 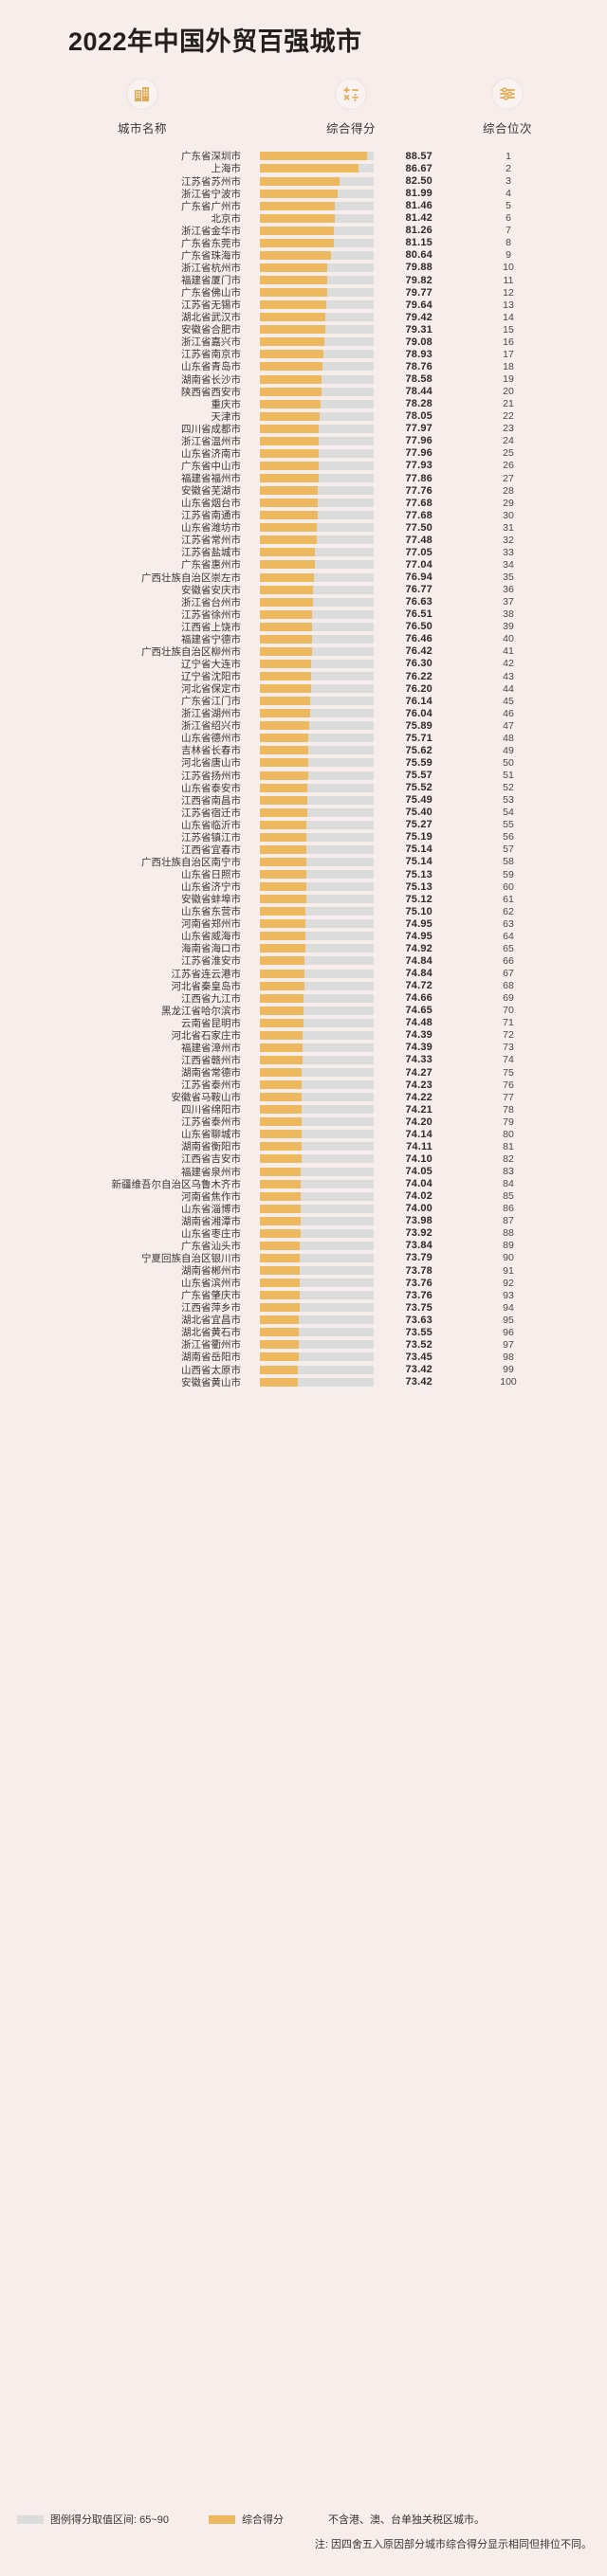 What do you see at coordinates (206, 974) in the screenshot?
I see `city-name: 江苏省连云港市` at bounding box center [206, 974].